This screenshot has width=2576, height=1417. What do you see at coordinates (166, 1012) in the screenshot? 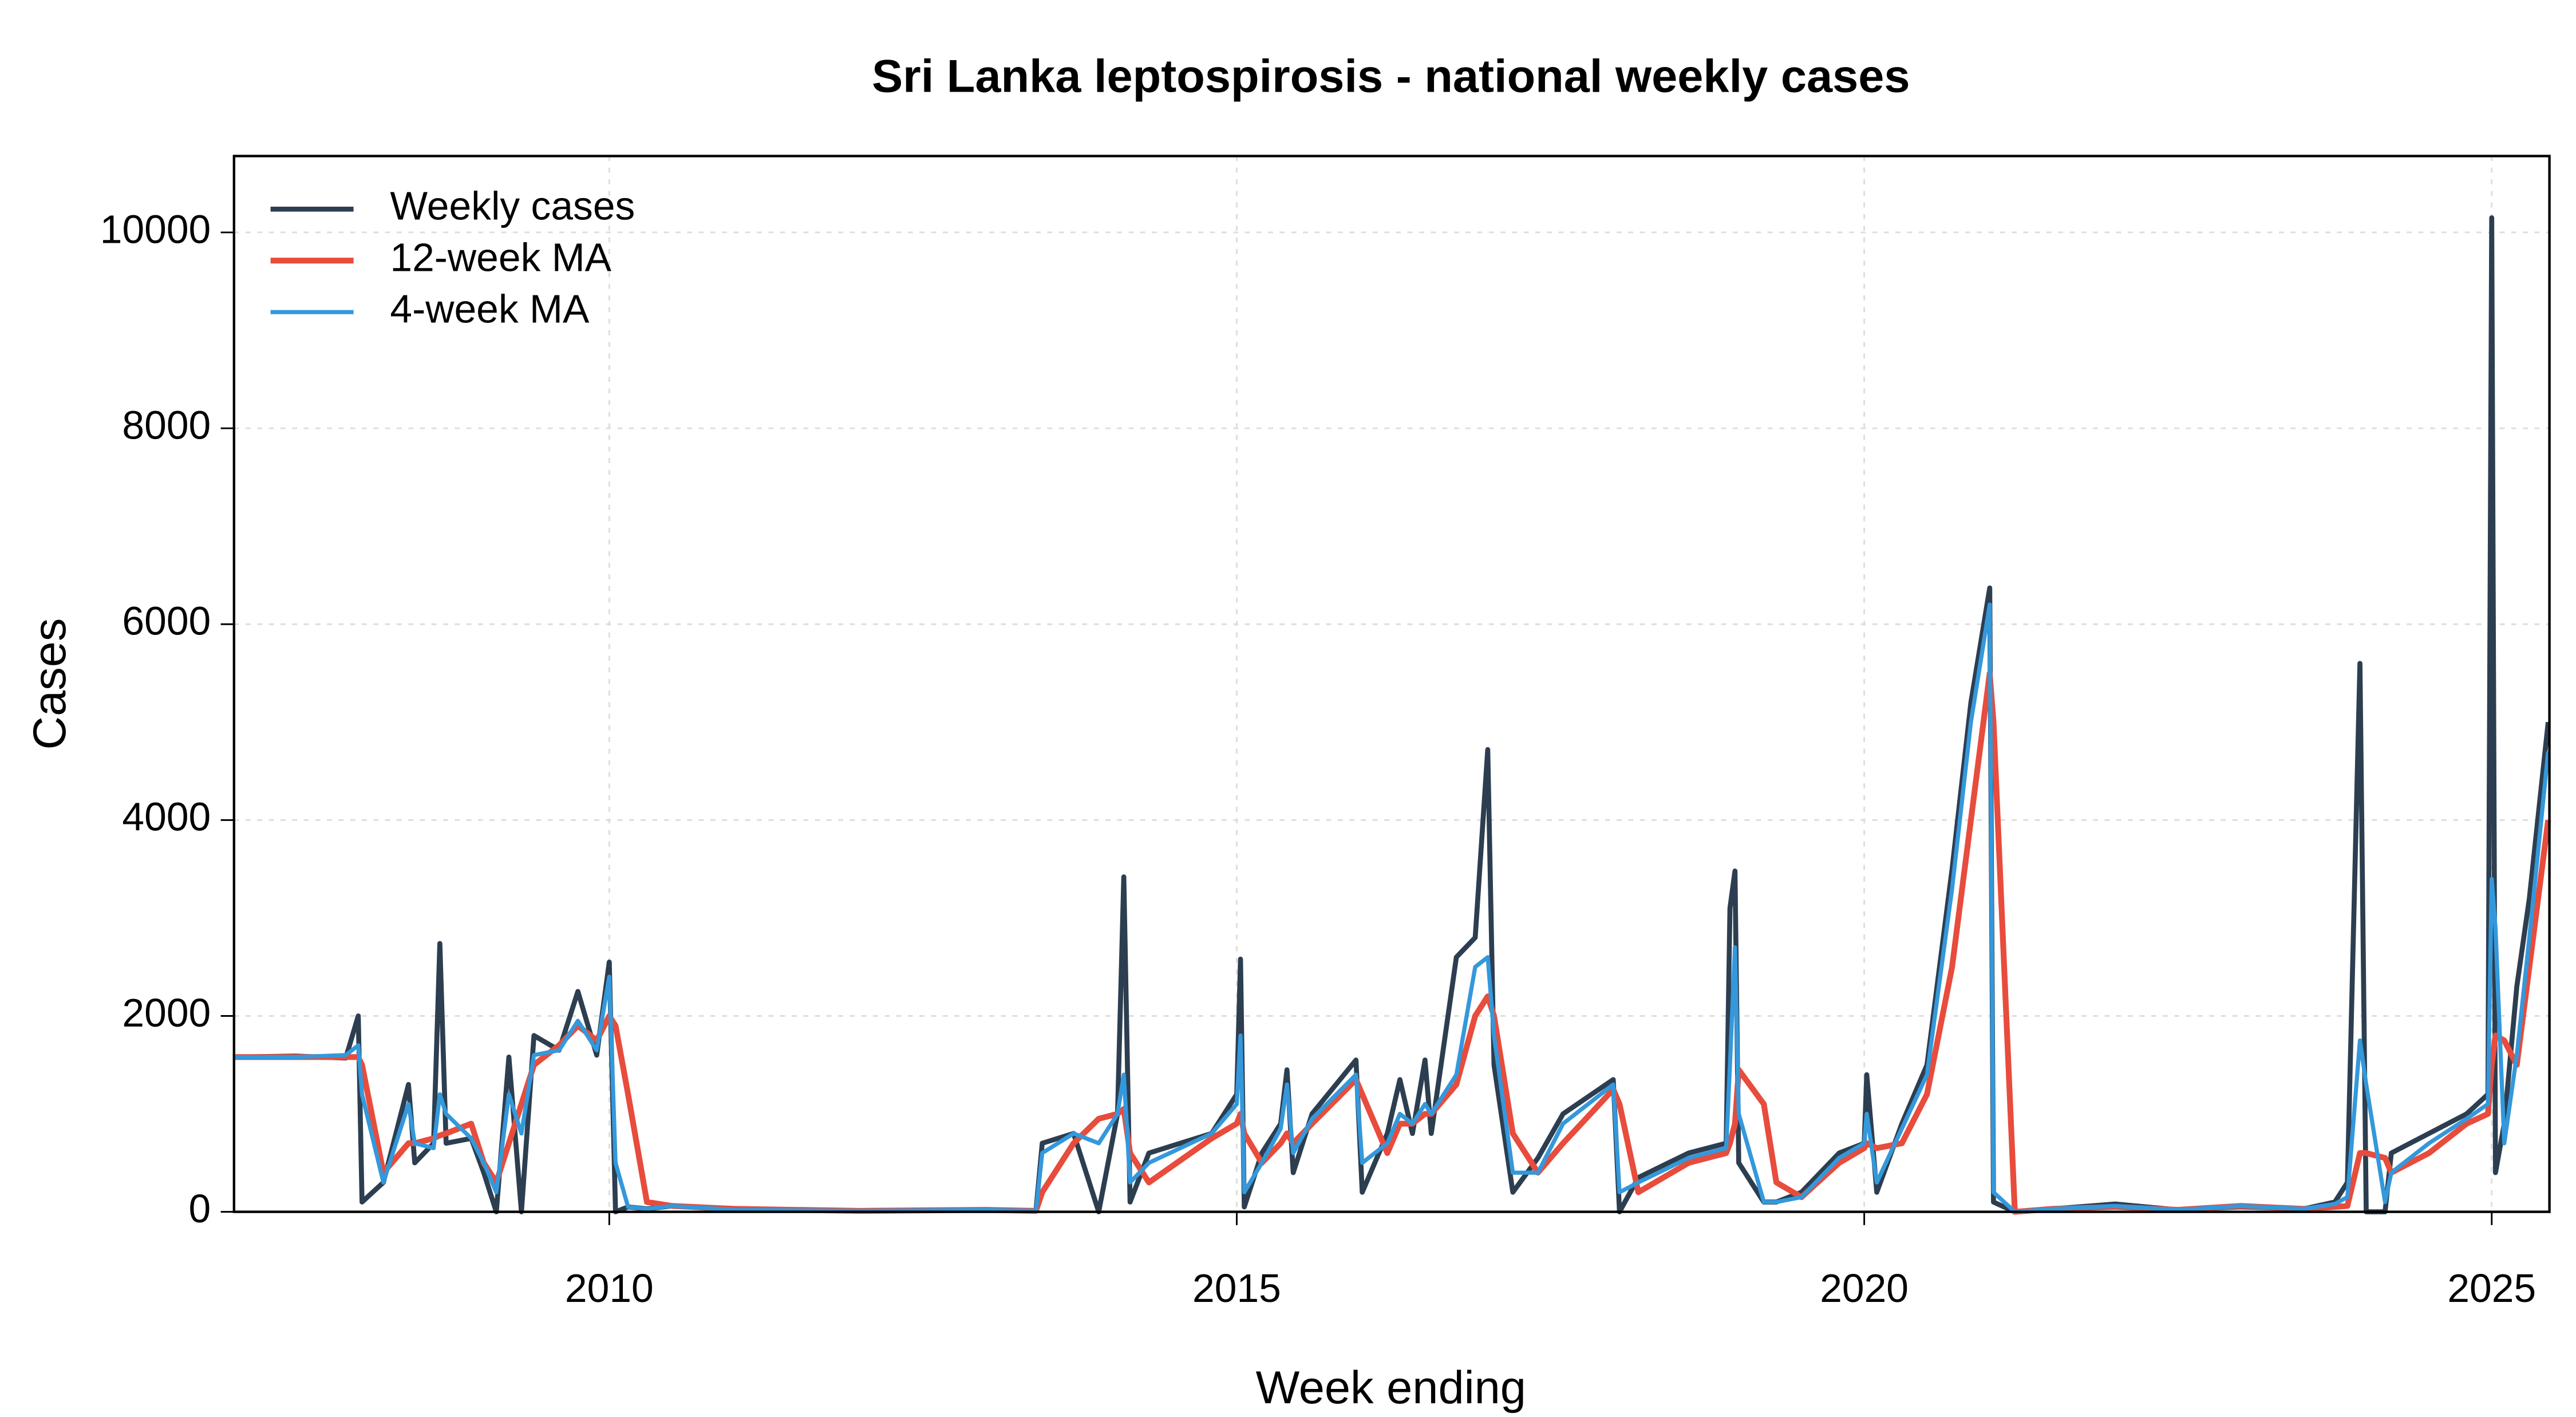
I see `y-tick-label: 2000` at bounding box center [166, 1012].